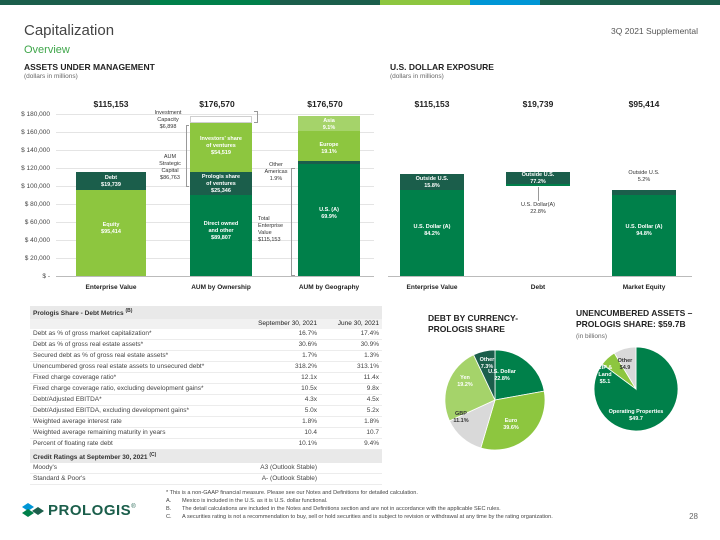 Image resolution: width=720 pixels, height=540 pixels. What do you see at coordinates (33, 509) in the screenshot?
I see `logo-mark-icon` at bounding box center [33, 509].